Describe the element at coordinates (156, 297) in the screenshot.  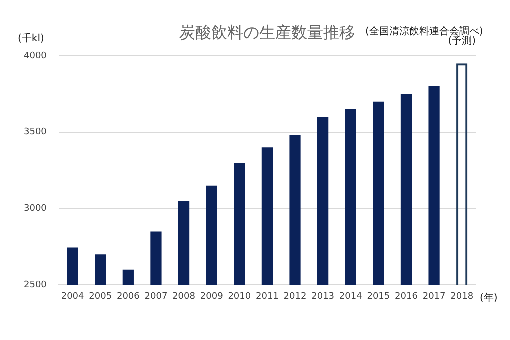
I see `x-tick-label: 2007` at that location.